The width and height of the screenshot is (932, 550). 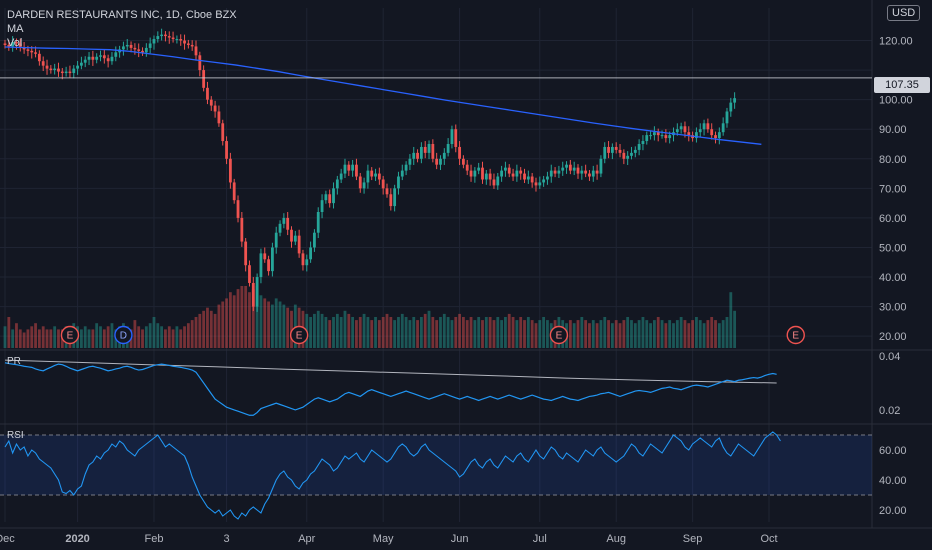 What do you see at coordinates (436, 465) in the screenshot?
I see `rsi-band-fill` at bounding box center [436, 465].